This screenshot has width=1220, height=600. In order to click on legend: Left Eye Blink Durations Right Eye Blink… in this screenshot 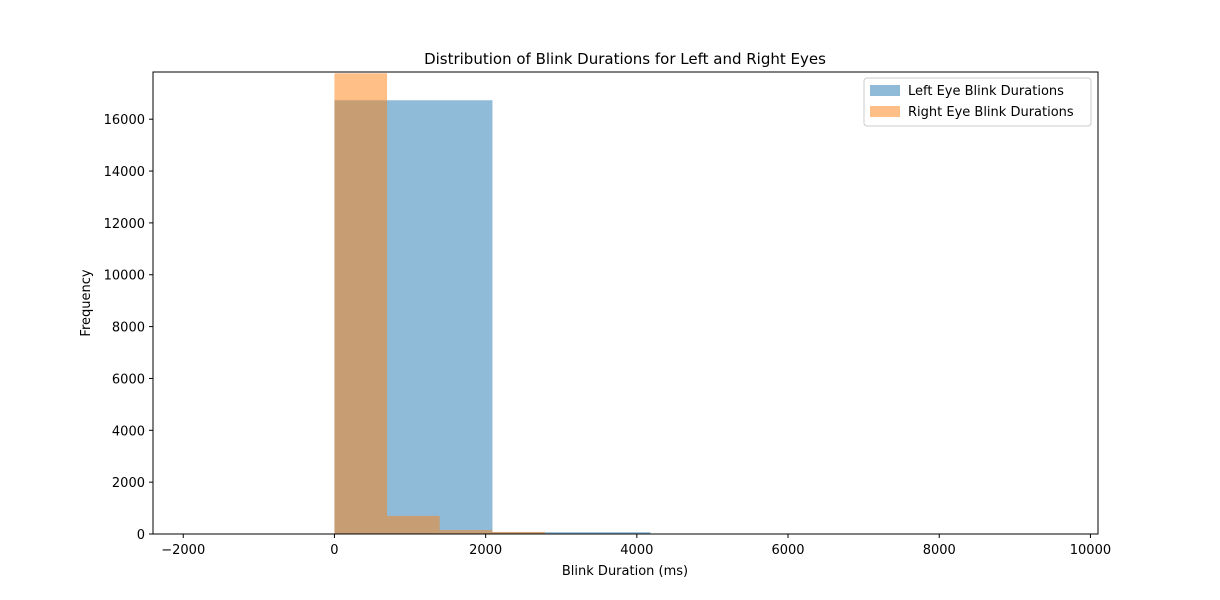, I will do `click(977, 102)`.